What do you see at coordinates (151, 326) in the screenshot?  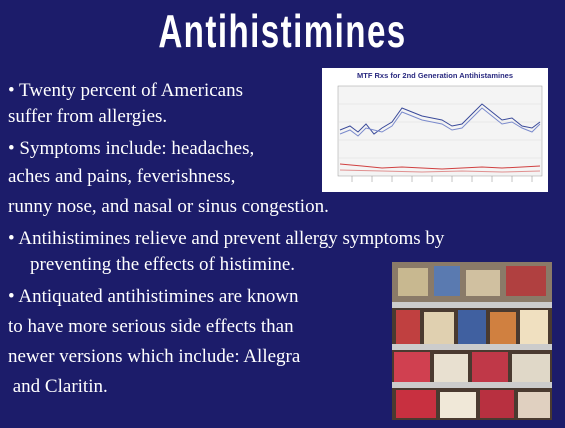 I see `text-line: to have more serious side effects than` at bounding box center [151, 326].